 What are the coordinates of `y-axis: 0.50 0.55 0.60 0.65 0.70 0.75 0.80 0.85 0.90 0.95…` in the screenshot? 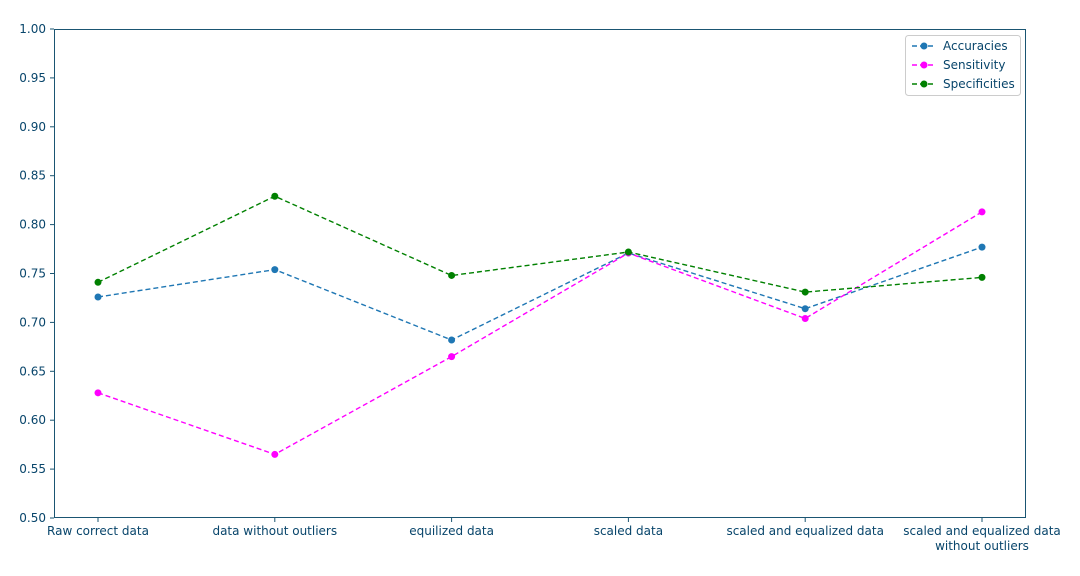 It's located at (36, 273).